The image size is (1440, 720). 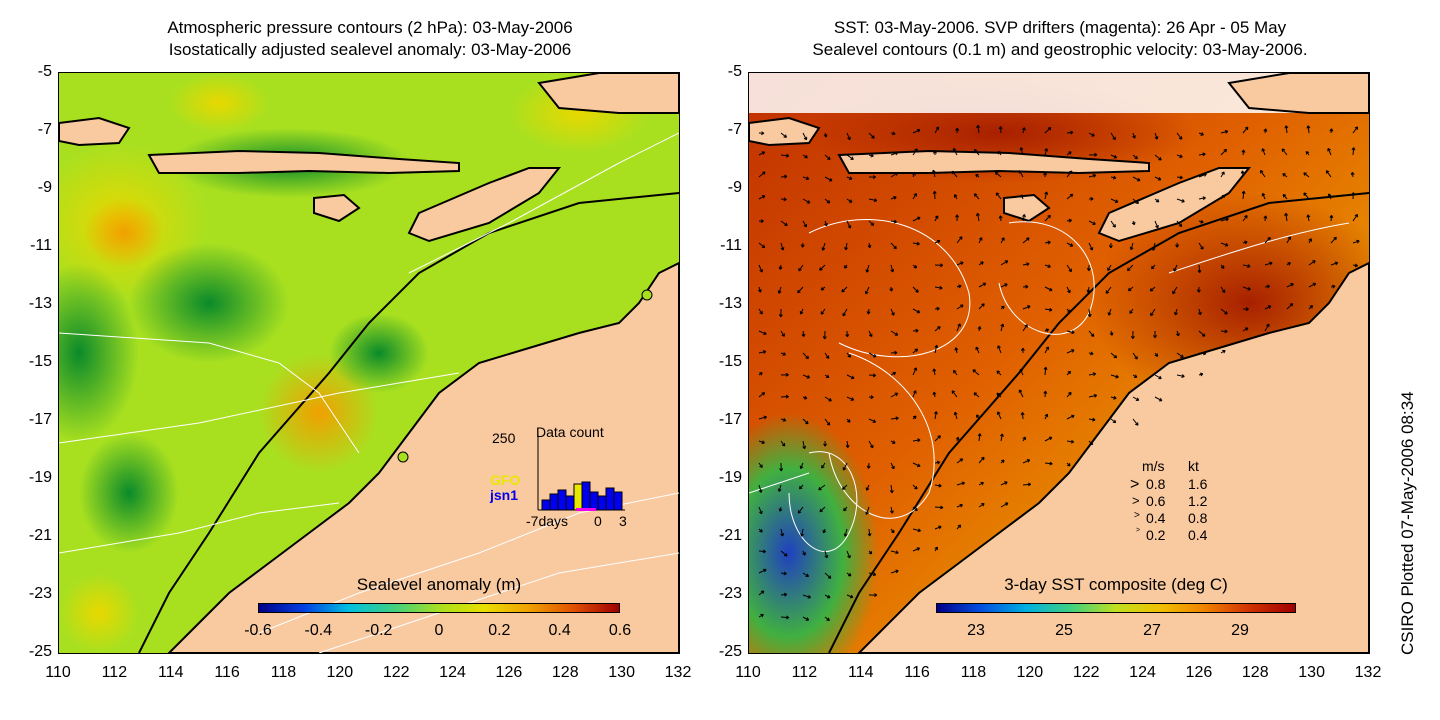 What do you see at coordinates (804, 672) in the screenshot?
I see `right_panel-xtick: 112` at bounding box center [804, 672].